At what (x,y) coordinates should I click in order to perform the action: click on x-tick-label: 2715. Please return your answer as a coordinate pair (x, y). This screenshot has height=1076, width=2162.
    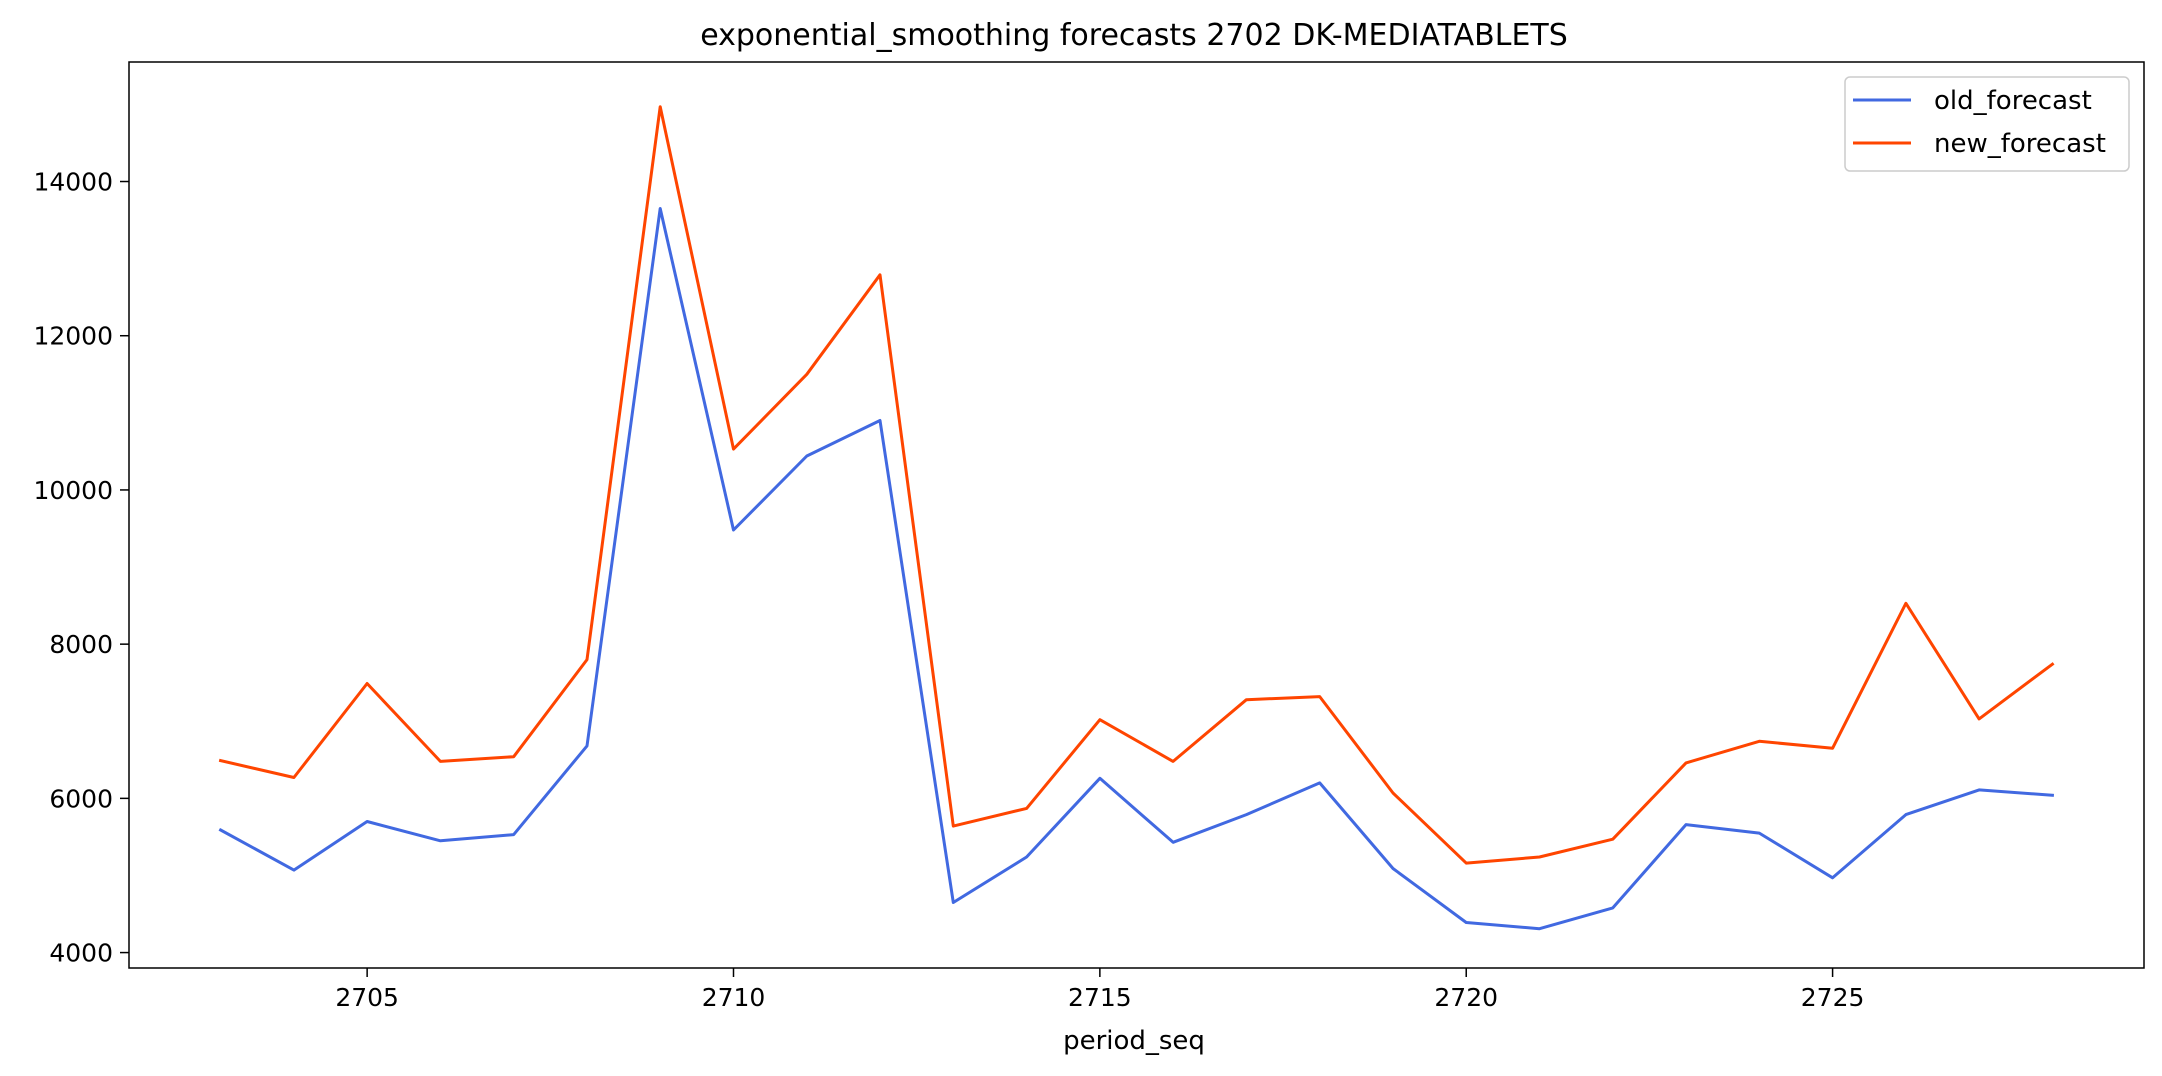
    Looking at the image, I should click on (1100, 997).